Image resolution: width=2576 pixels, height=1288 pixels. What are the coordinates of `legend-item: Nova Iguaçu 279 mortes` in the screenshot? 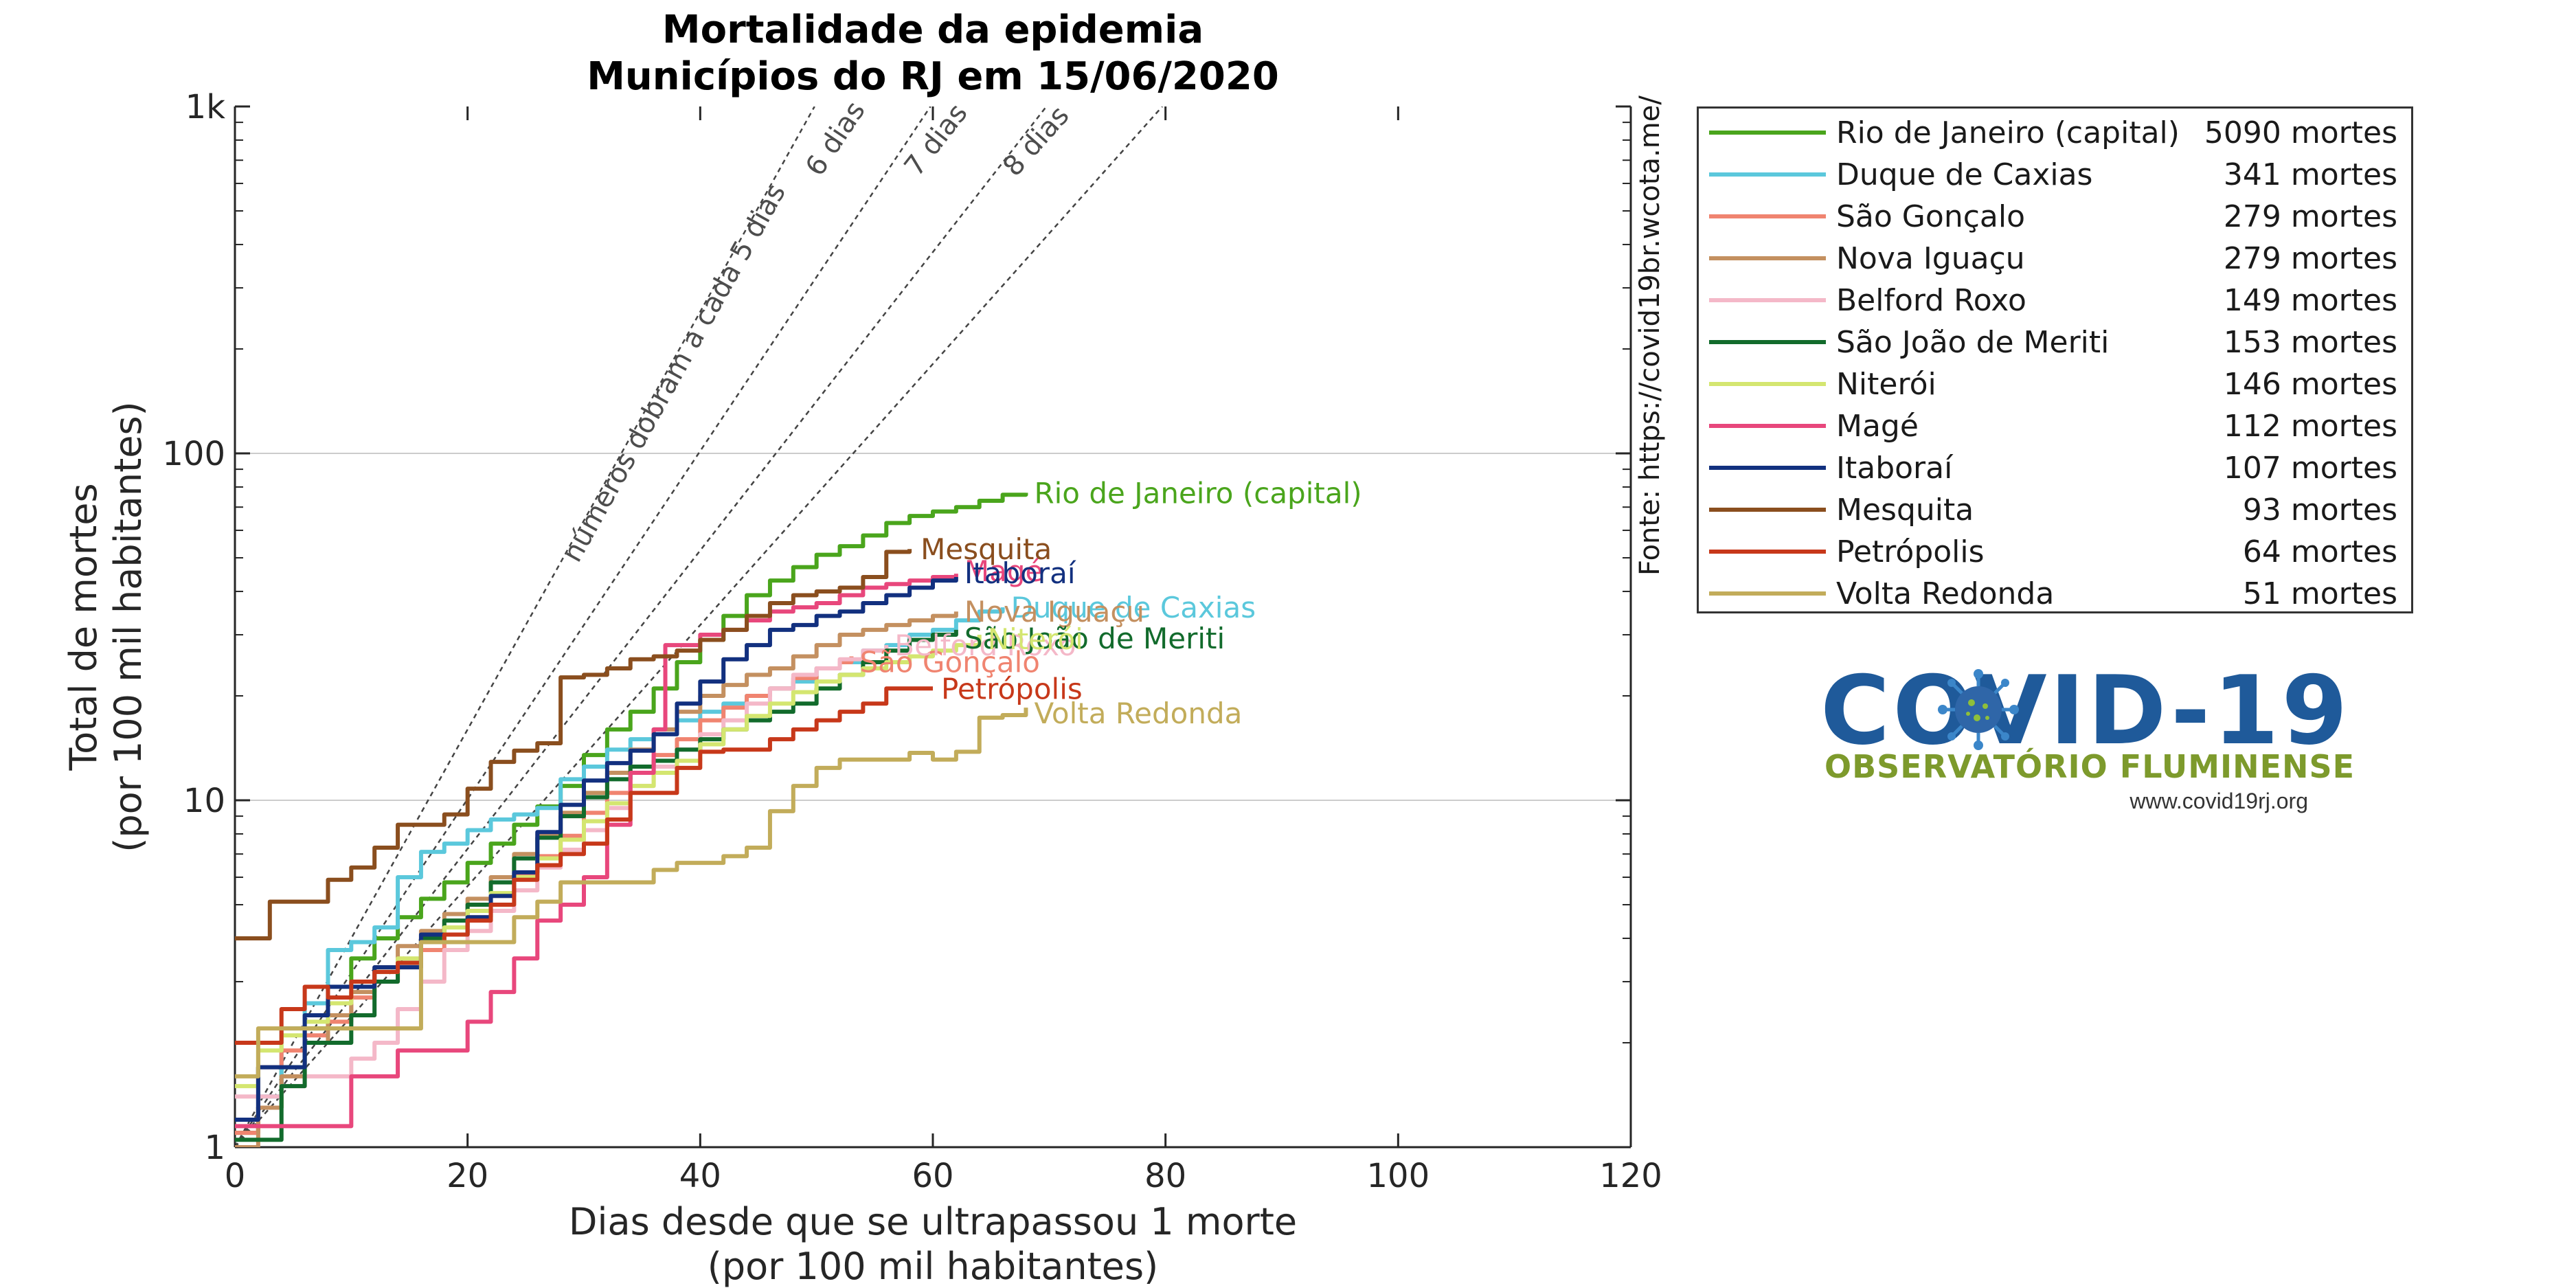 It's located at (2055, 259).